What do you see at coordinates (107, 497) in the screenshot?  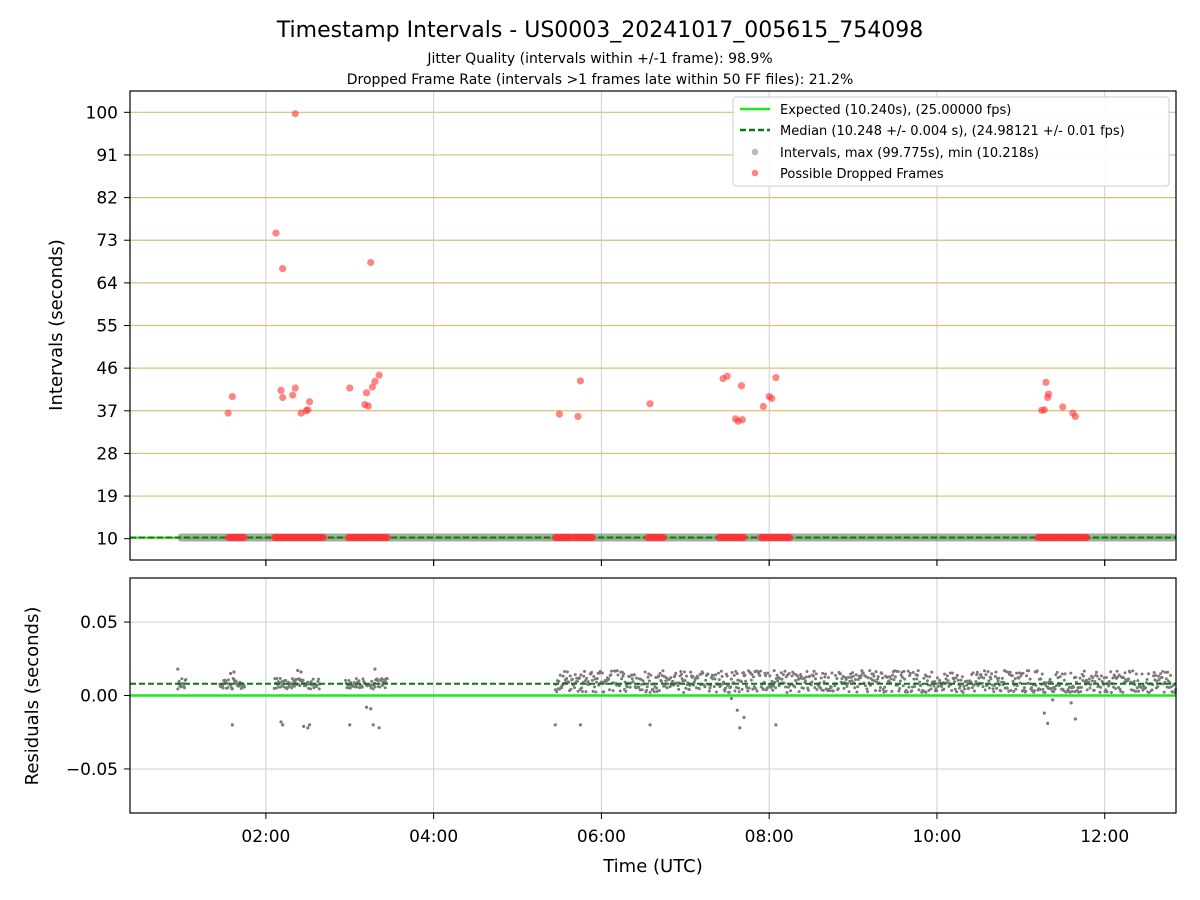 I see `top-ytick-label: 19` at bounding box center [107, 497].